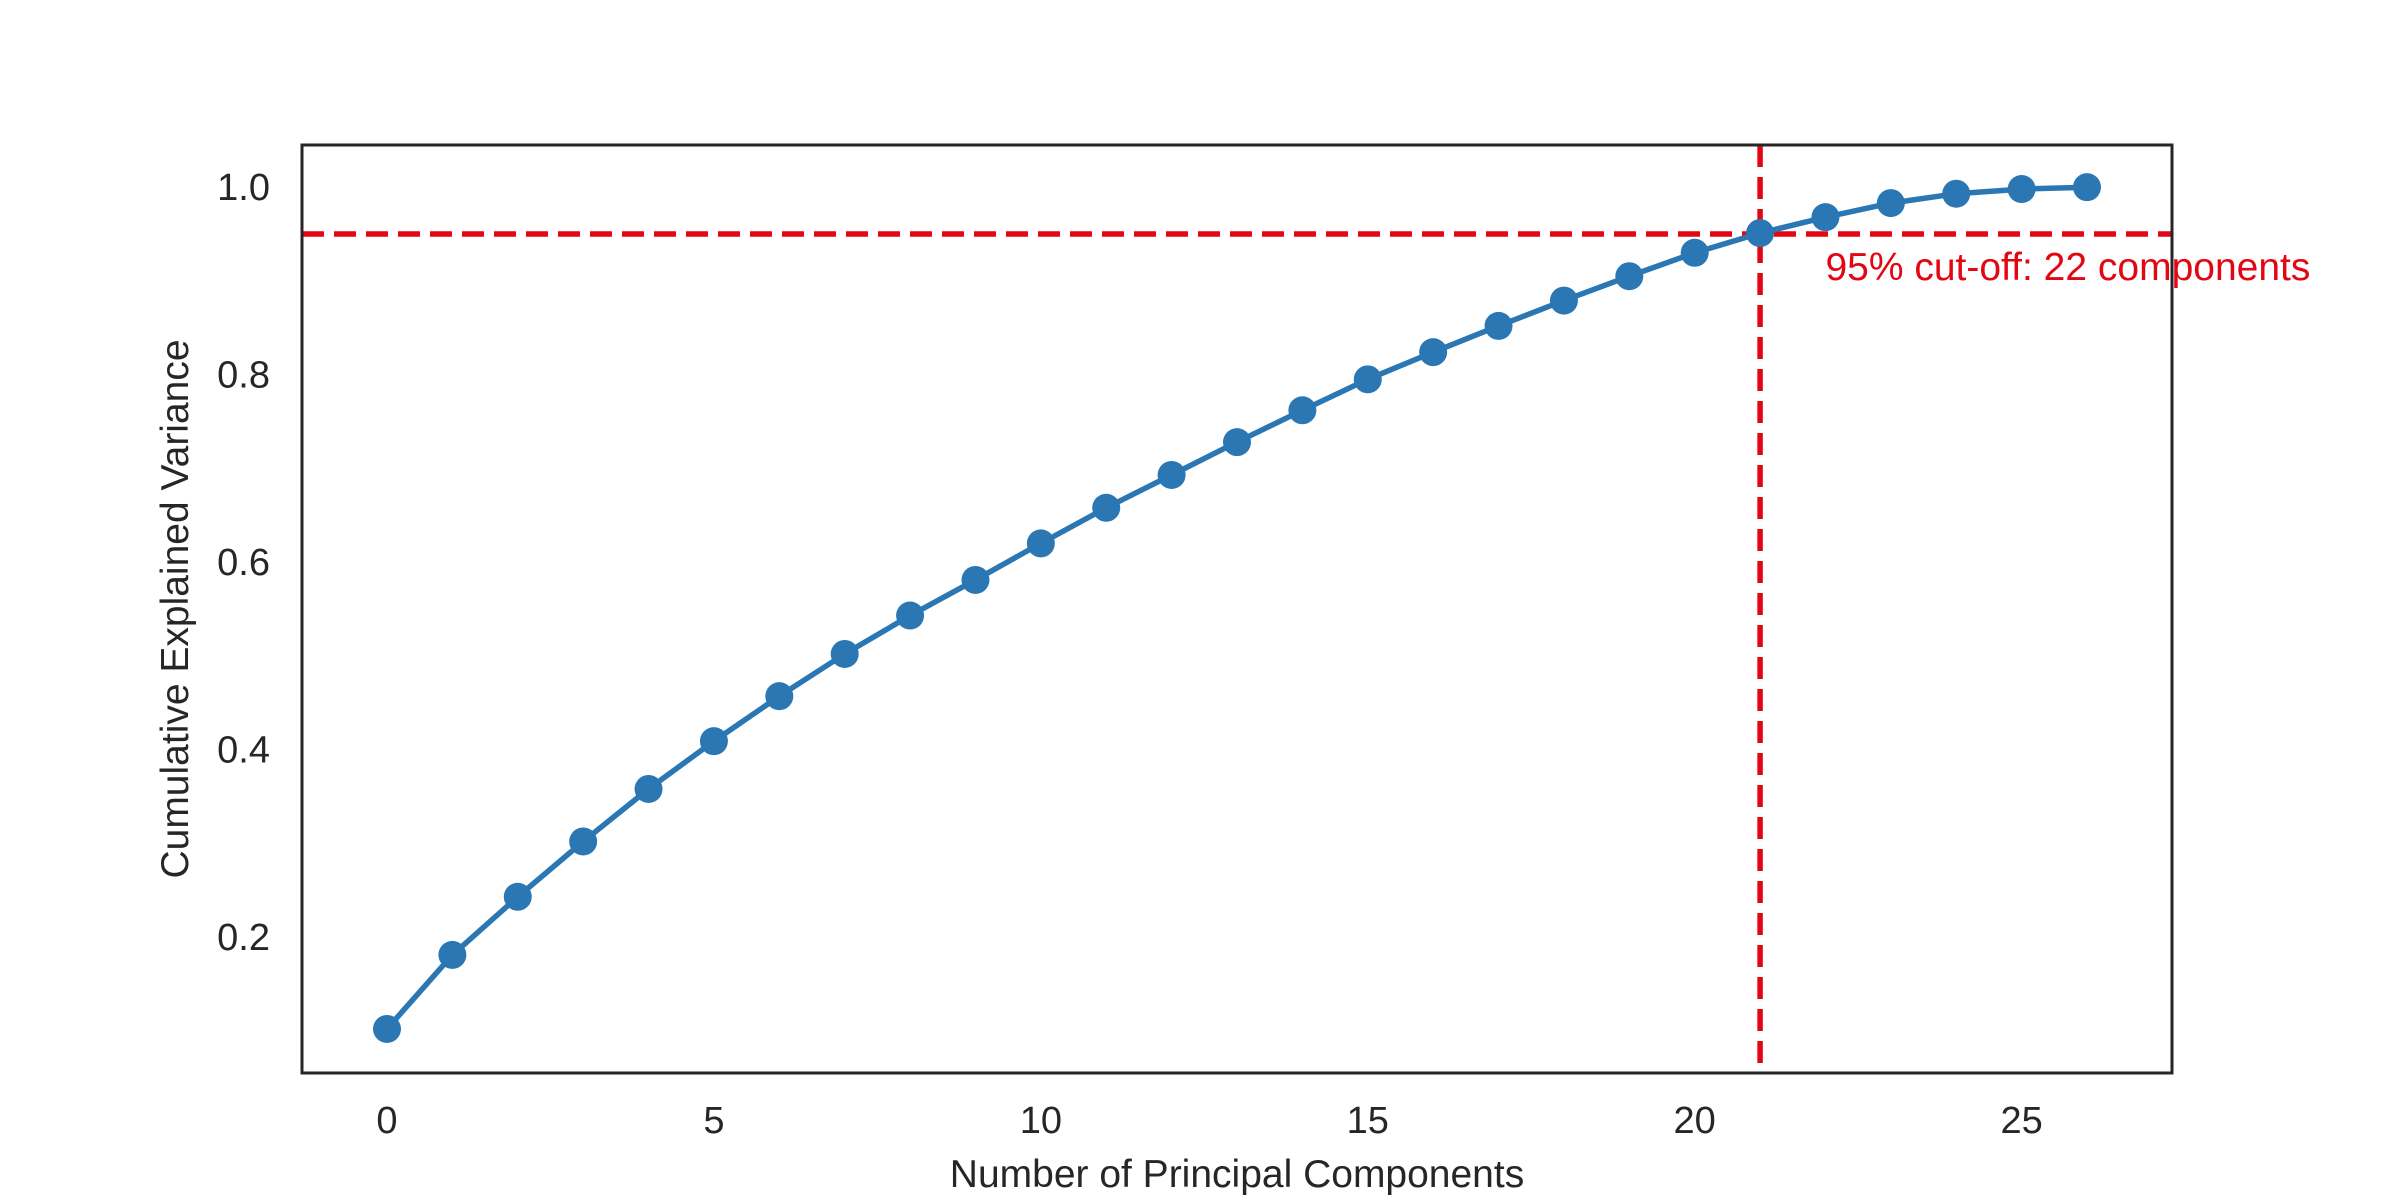 The height and width of the screenshot is (1200, 2400). Describe the element at coordinates (2067, 267) in the screenshot. I see `cutoff-annotation: 95% cut-off: 22 components` at that location.